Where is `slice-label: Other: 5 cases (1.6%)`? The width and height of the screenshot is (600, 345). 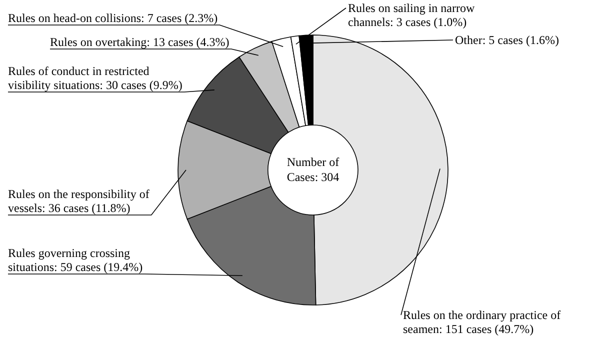
slice-label: Other: 5 cases (1.6%) is located at coordinates (507, 40).